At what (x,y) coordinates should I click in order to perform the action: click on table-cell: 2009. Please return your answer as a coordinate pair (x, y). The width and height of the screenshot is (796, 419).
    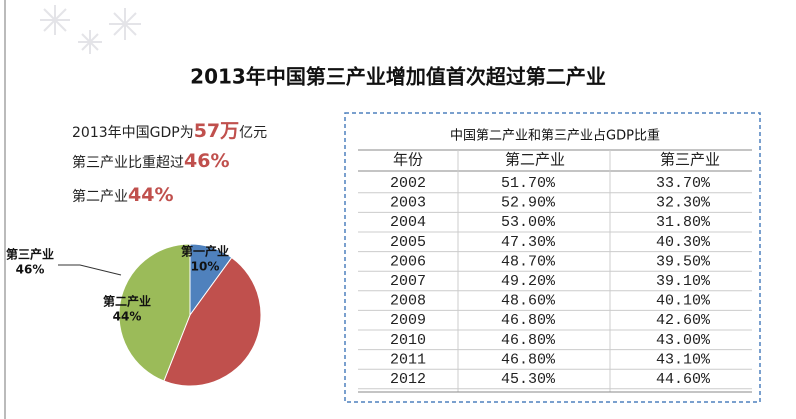
    Looking at the image, I should click on (408, 320).